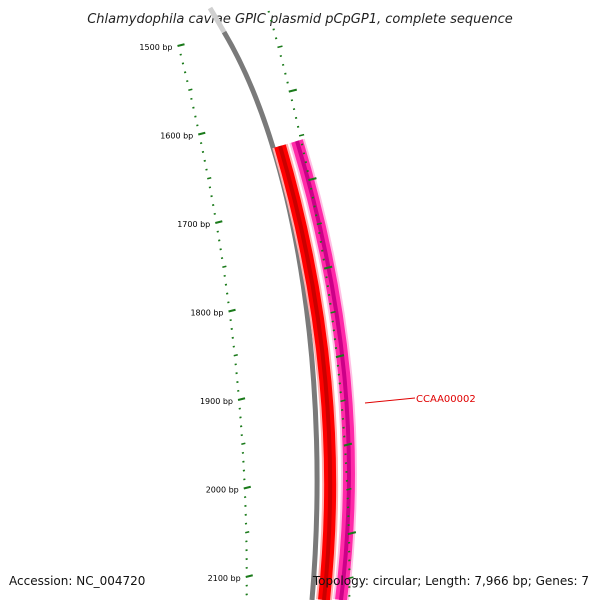  Describe the element at coordinates (216, 401) in the screenshot. I see `scale-label: 1900 bp` at that location.